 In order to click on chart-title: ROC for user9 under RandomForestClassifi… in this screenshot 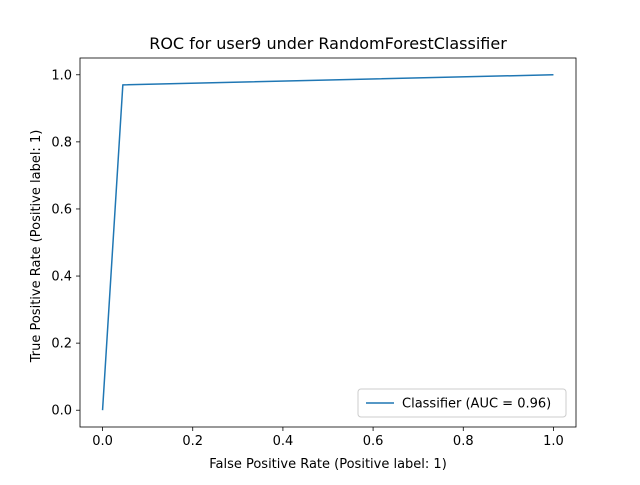, I will do `click(328, 43)`.